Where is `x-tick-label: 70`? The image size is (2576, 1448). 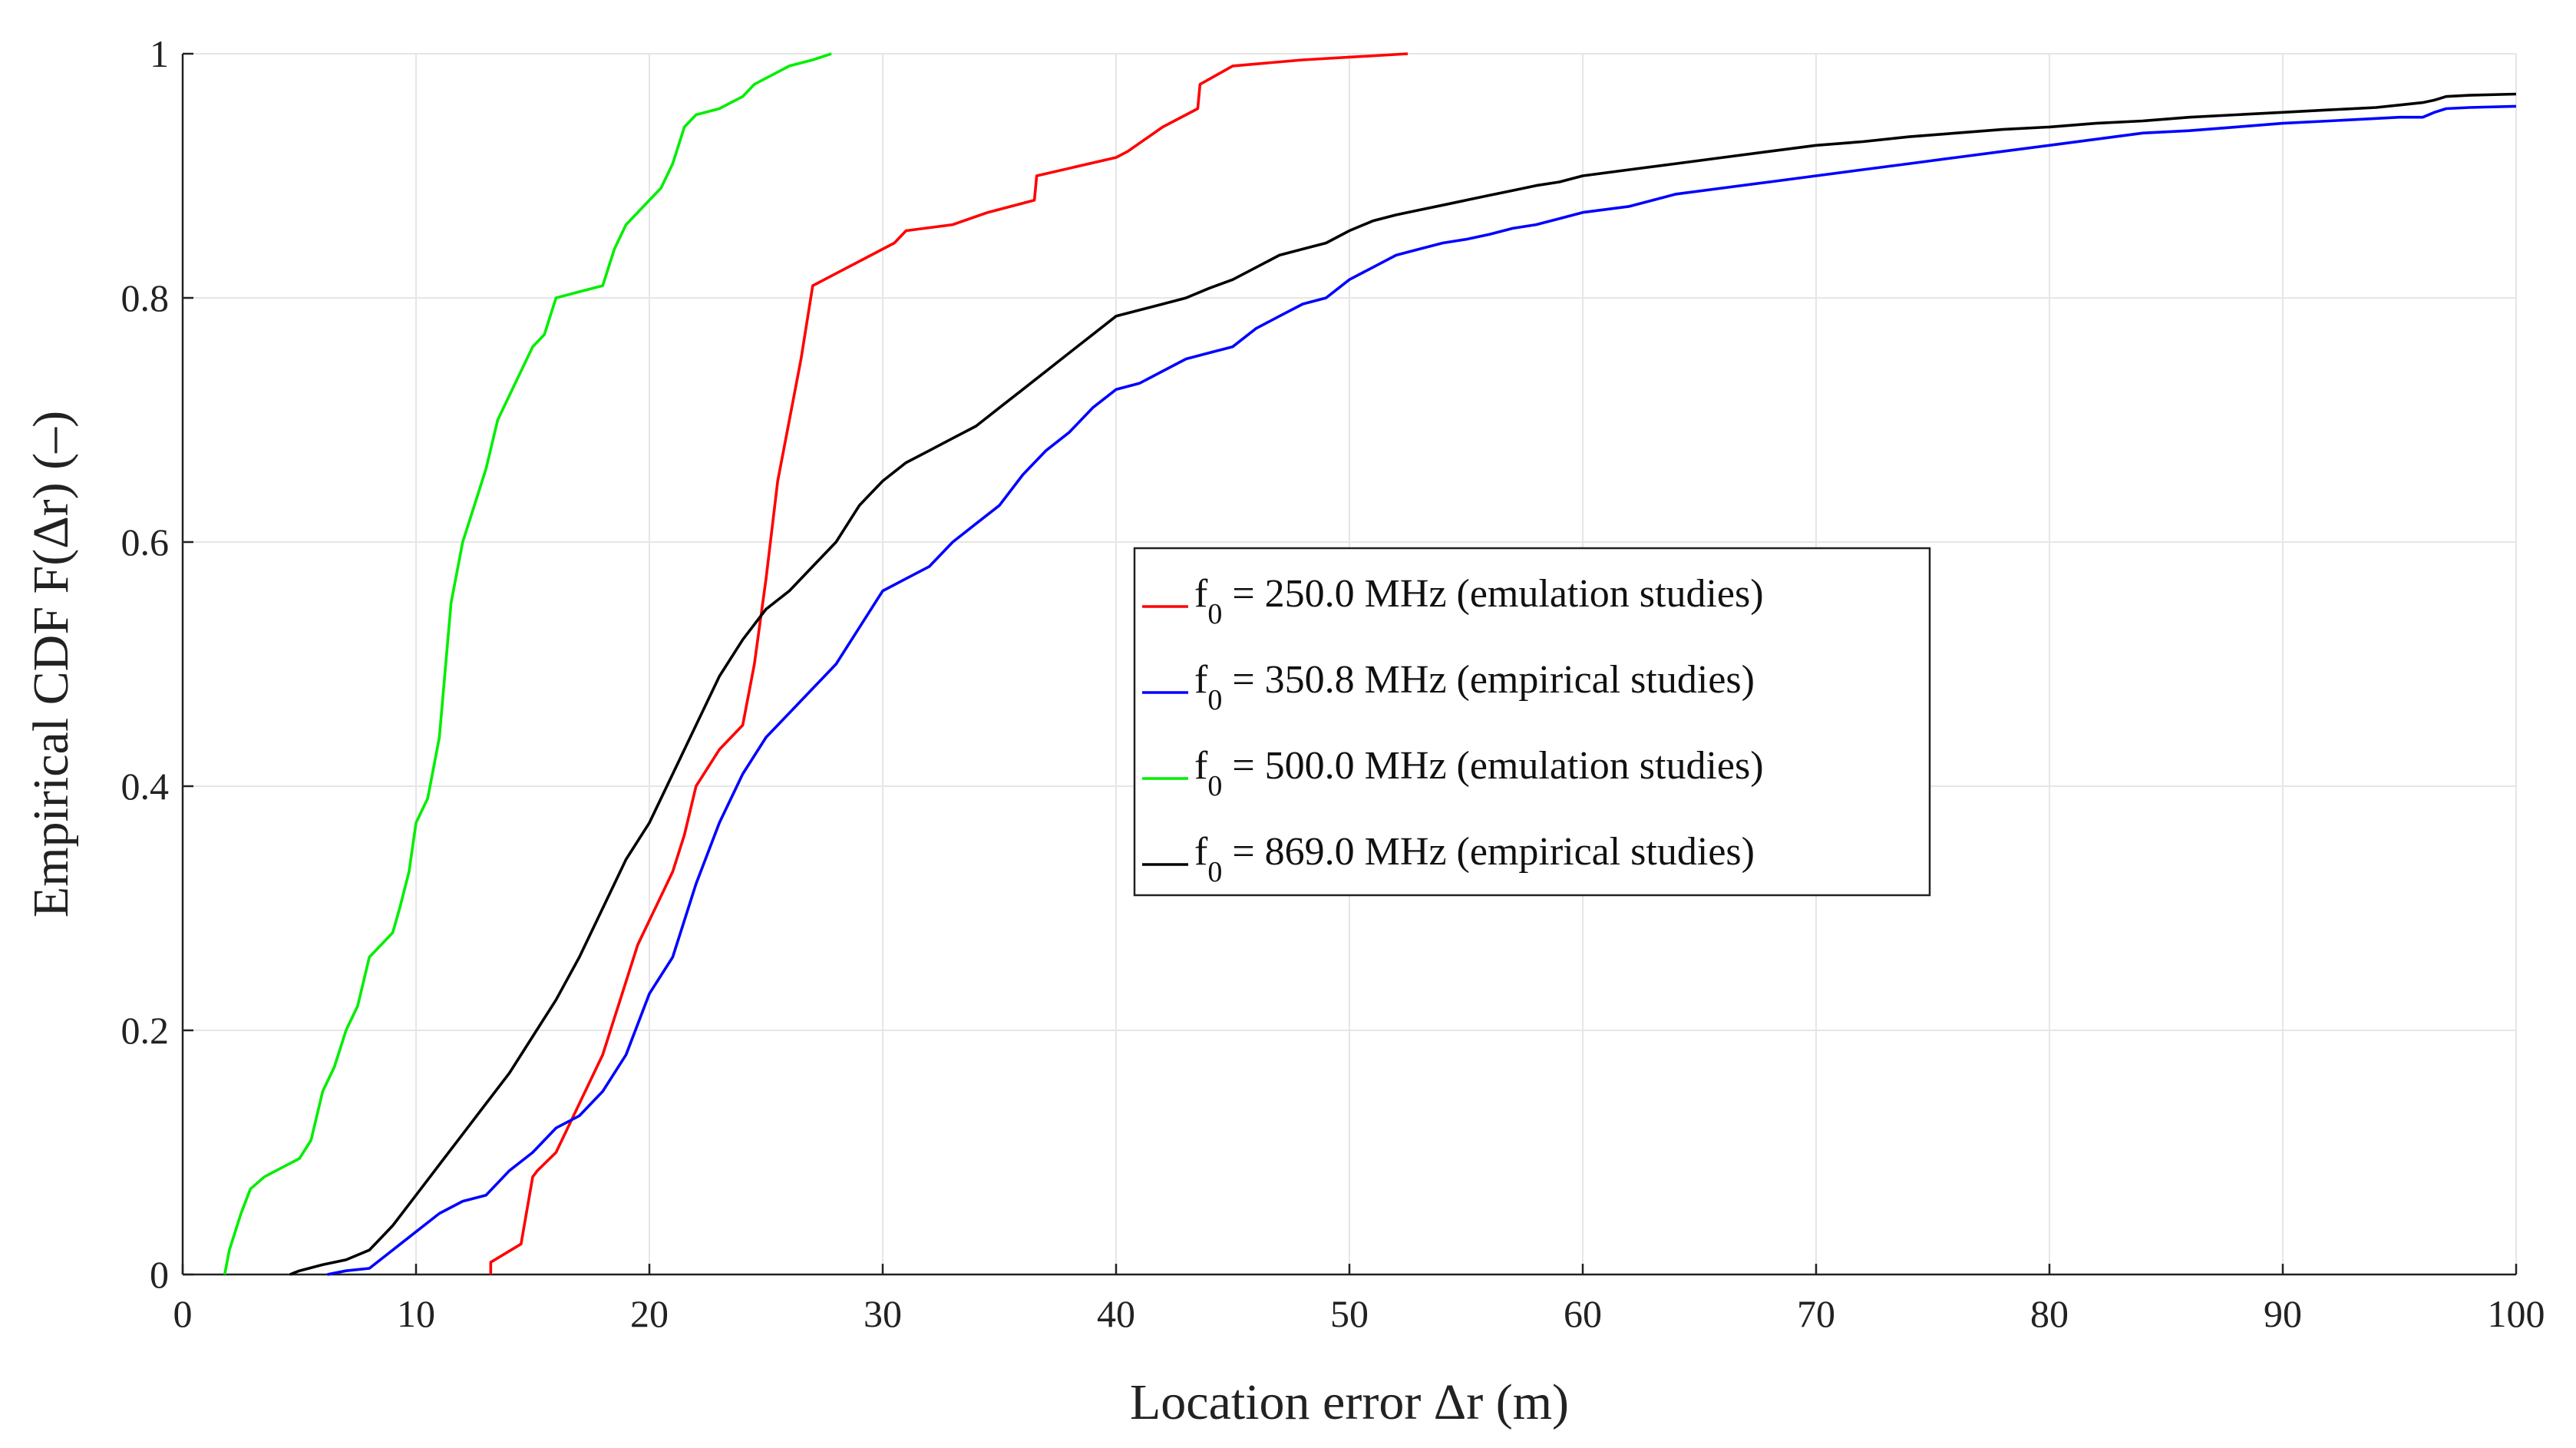 x-tick-label: 70 is located at coordinates (1816, 1313).